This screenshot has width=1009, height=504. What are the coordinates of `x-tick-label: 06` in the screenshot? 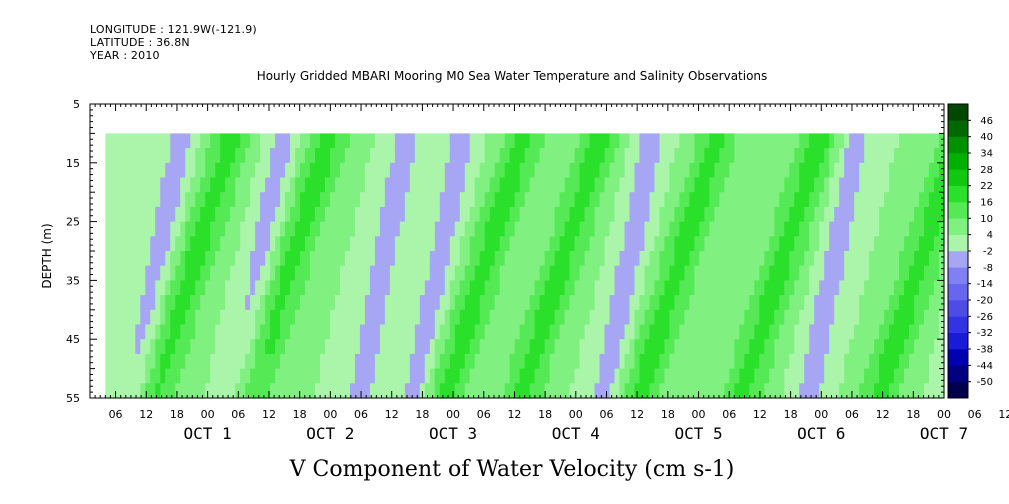 It's located at (729, 414).